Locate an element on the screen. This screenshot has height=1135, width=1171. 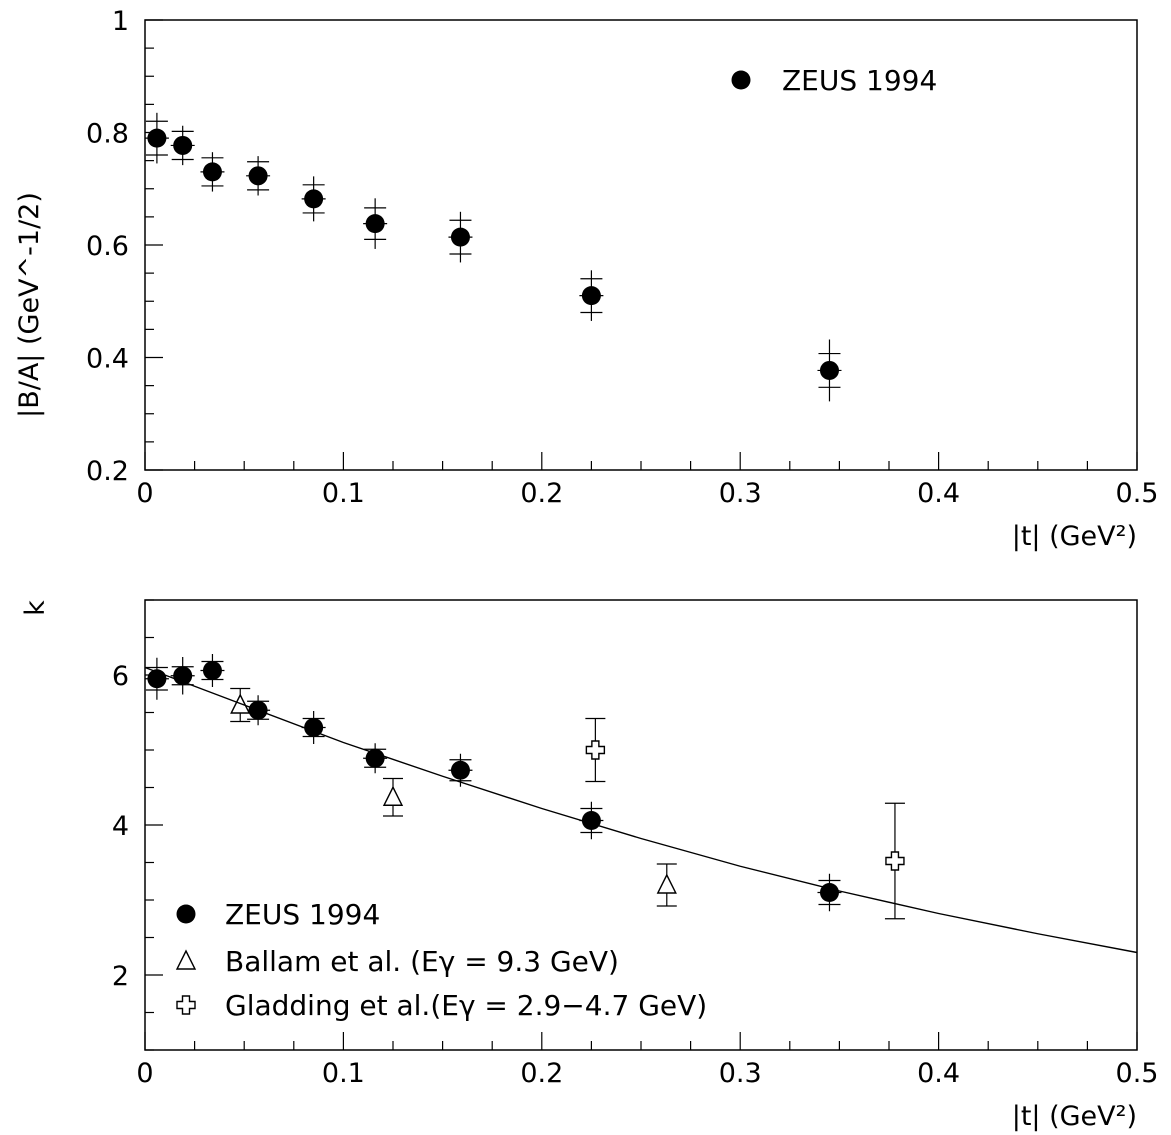
y-tick-label: 0.4 is located at coordinates (107, 359).